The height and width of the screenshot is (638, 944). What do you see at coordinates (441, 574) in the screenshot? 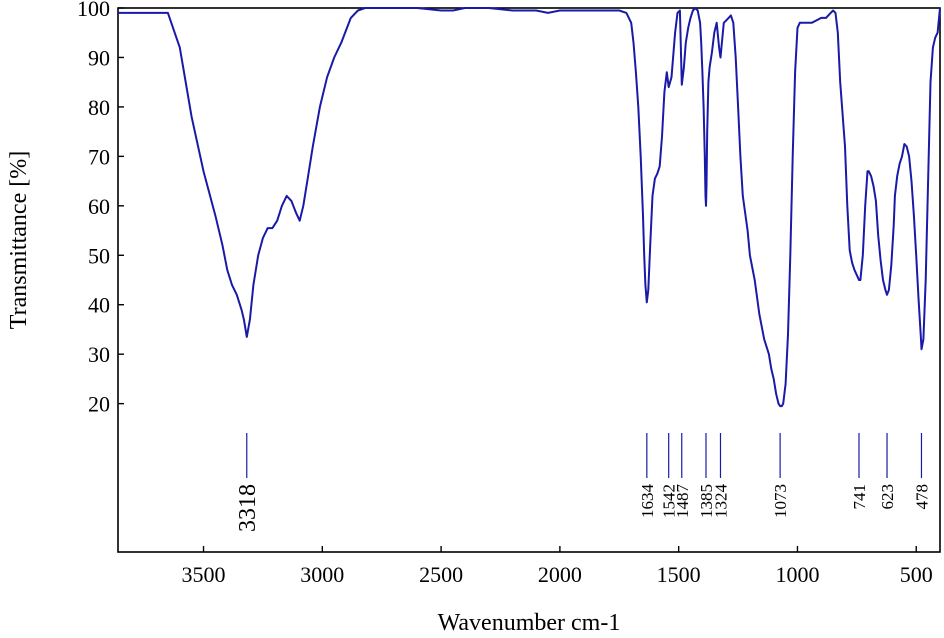
I see `x-tick-label-2500: 2500` at bounding box center [441, 574].